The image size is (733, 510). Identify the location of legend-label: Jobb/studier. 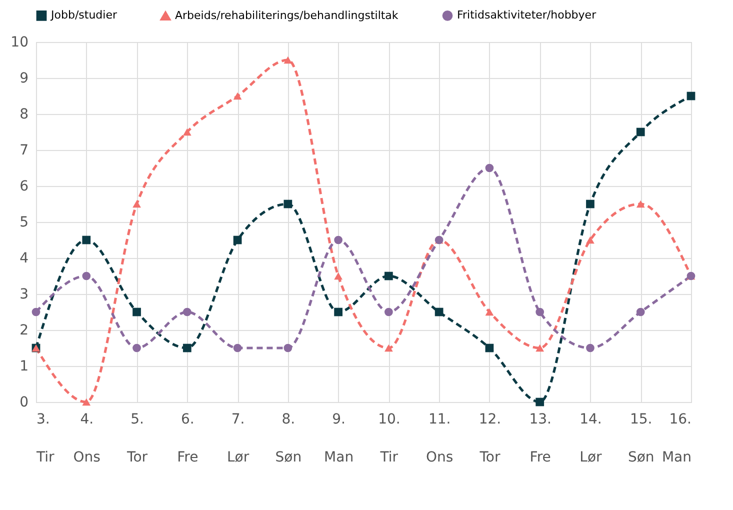
(84, 15).